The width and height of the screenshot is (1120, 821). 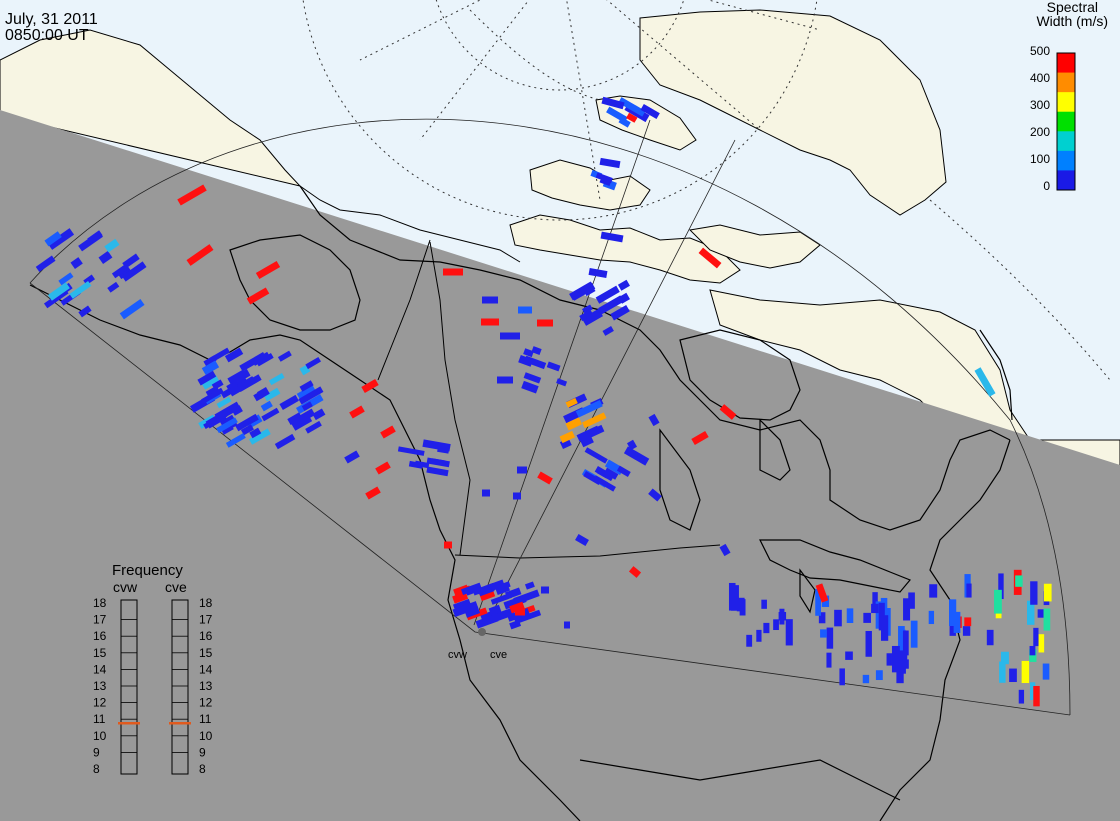 I want to click on radar-site-label-cvw: cvw, so click(x=457, y=655).